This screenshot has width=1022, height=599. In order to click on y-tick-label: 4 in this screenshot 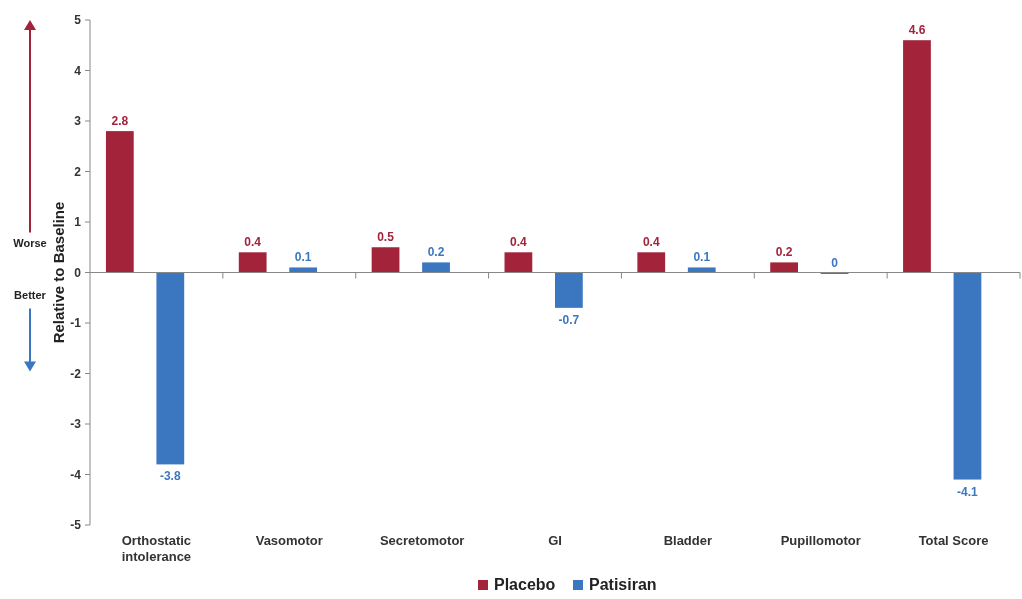, I will do `click(78, 70)`.